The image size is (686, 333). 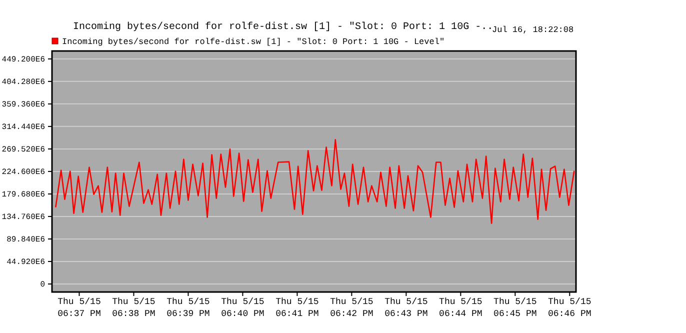 I want to click on legend-label: Incoming bytes/second for rolfe-dist.sw [1] - "Slot: 0 Port: 1 10G - Level", so click(x=253, y=42).